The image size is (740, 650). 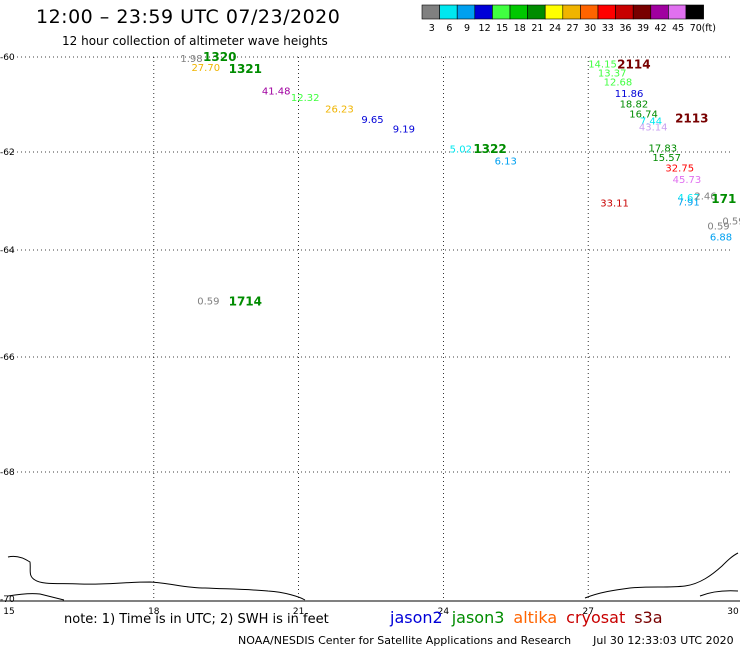 What do you see at coordinates (643, 115) in the screenshot?
I see `wave-height-value: 16.74` at bounding box center [643, 115].